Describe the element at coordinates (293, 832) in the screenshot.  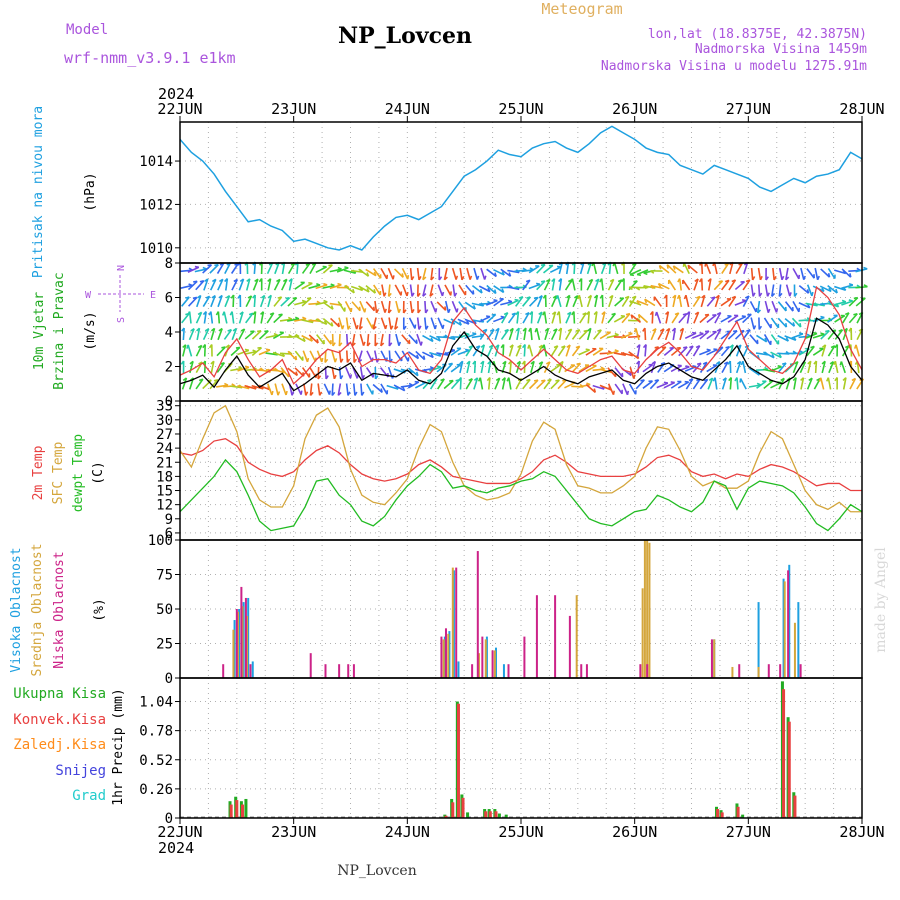
I see `date-label-bottom: 23JUN` at that location.